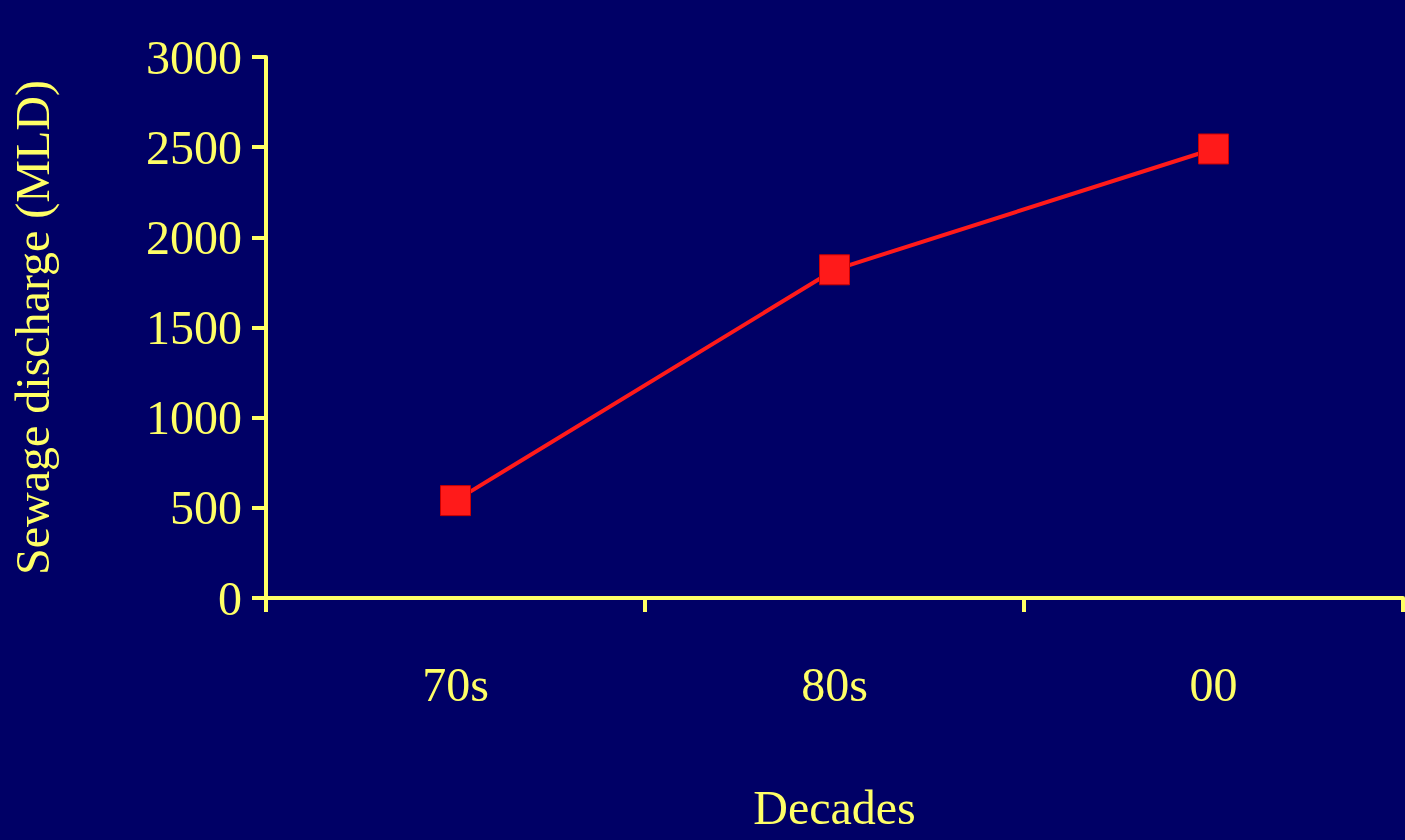 This screenshot has width=1405, height=840. Describe the element at coordinates (194, 327) in the screenshot. I see `y-tick-label: 1500` at that location.